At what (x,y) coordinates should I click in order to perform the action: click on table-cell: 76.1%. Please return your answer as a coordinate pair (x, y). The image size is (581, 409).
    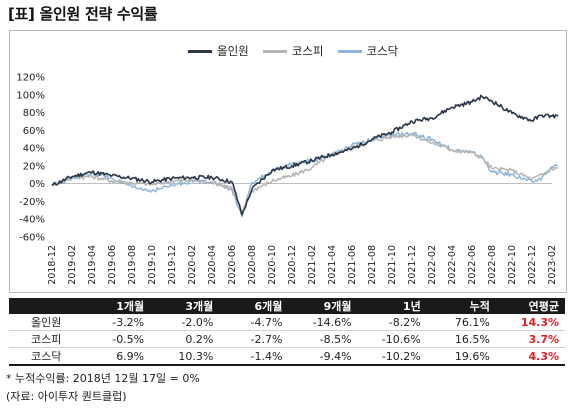
    Looking at the image, I should click on (461, 322).